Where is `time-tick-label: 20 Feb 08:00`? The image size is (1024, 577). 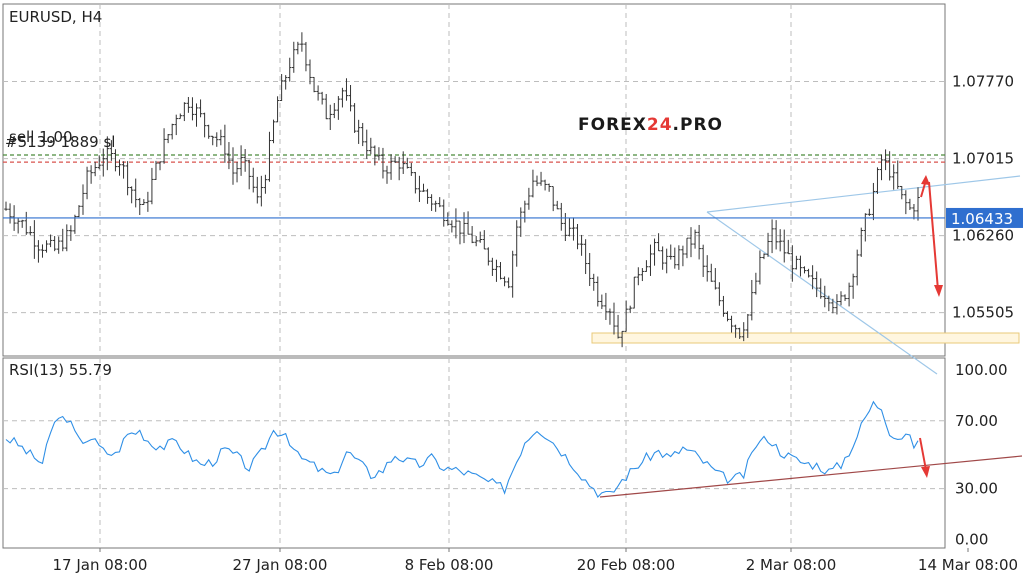
time-tick-label: 20 Feb 08:00 is located at coordinates (626, 565).